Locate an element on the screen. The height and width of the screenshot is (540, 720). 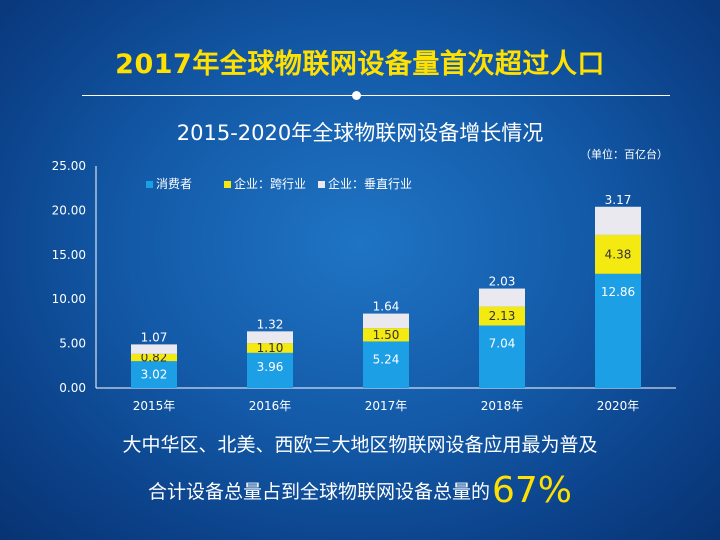
data-label: 0.82 is located at coordinates (154, 358).